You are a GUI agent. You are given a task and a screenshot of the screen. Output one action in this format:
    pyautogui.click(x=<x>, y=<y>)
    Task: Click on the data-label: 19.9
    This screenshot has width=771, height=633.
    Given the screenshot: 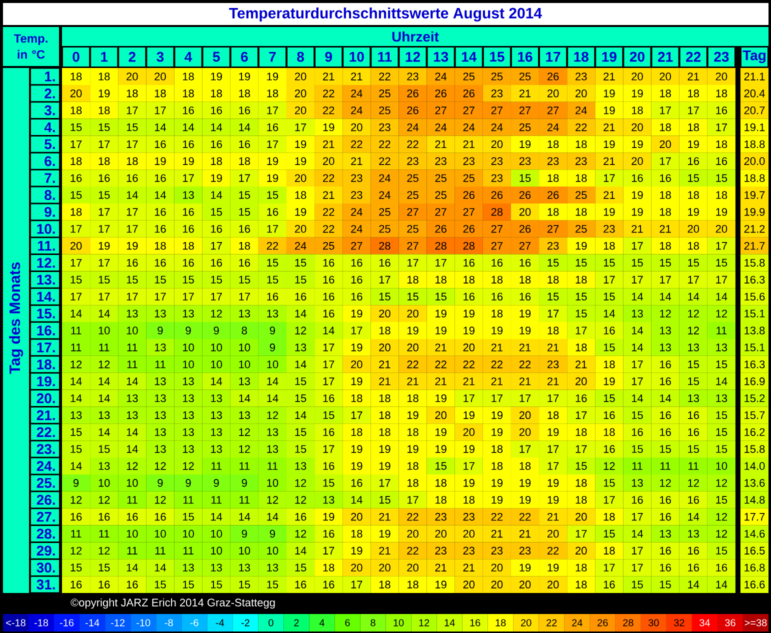 What is the action you would take?
    pyautogui.click(x=754, y=212)
    